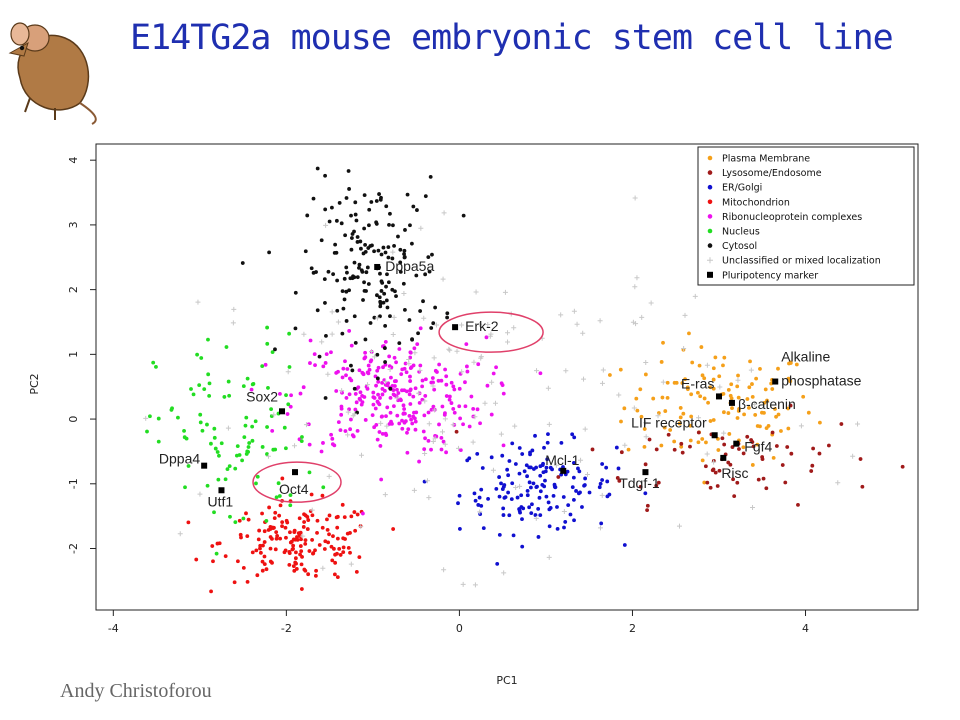  I want to click on legend-entry: Nucleus, so click(741, 232).